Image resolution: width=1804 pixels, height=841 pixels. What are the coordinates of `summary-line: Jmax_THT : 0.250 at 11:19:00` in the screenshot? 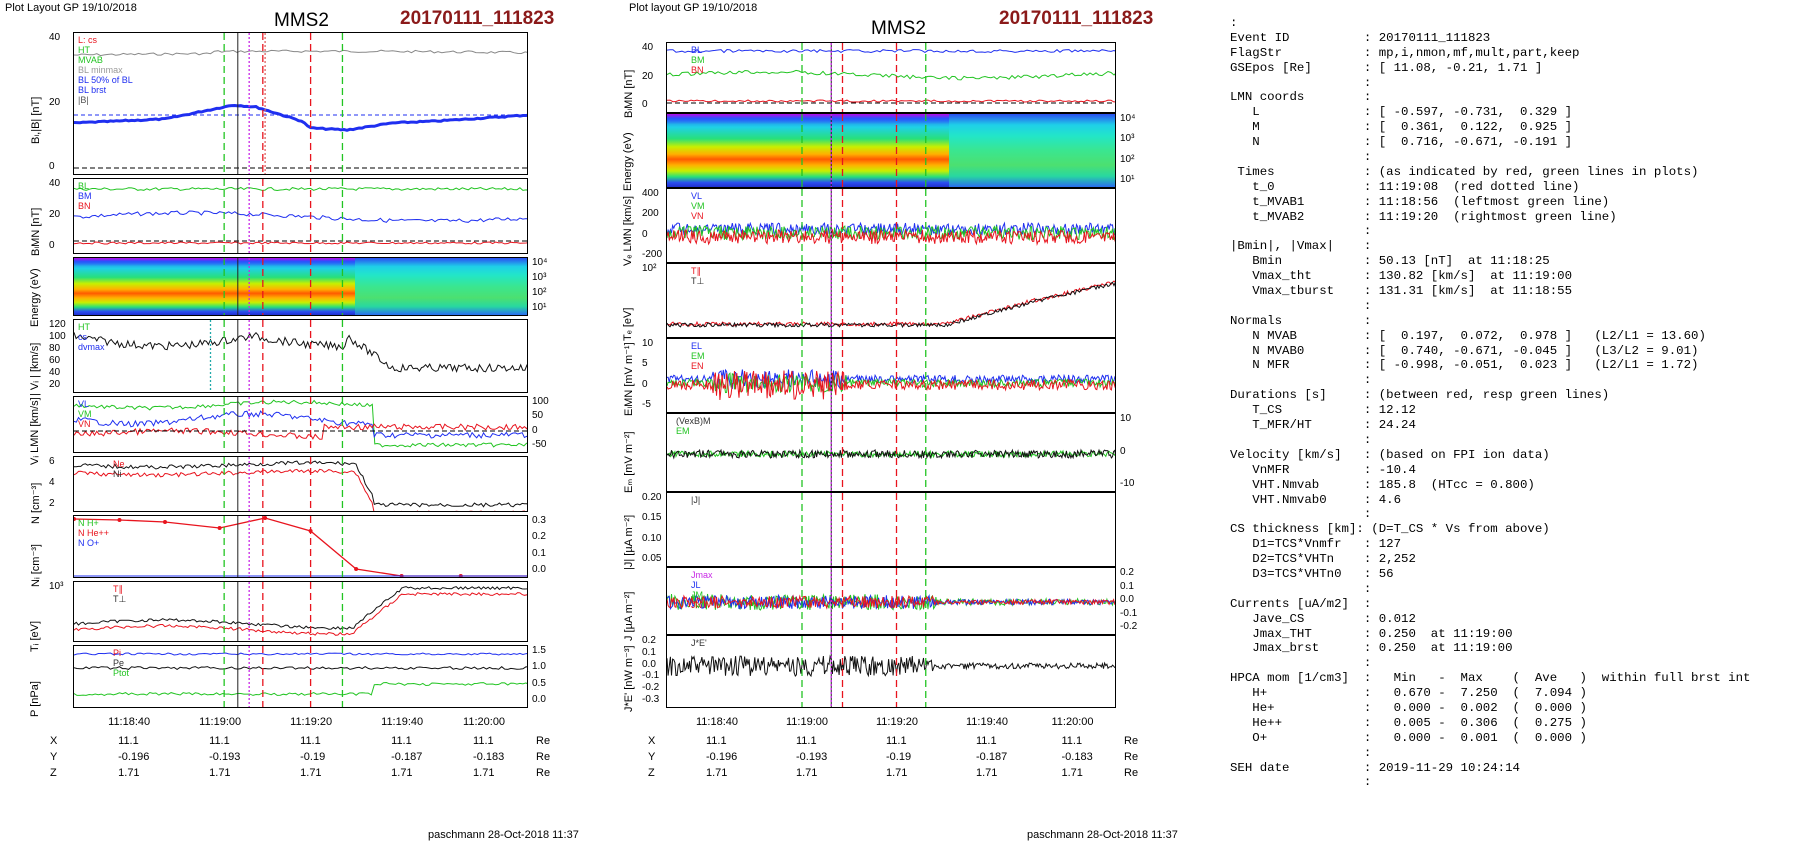 It's located at (1371, 633).